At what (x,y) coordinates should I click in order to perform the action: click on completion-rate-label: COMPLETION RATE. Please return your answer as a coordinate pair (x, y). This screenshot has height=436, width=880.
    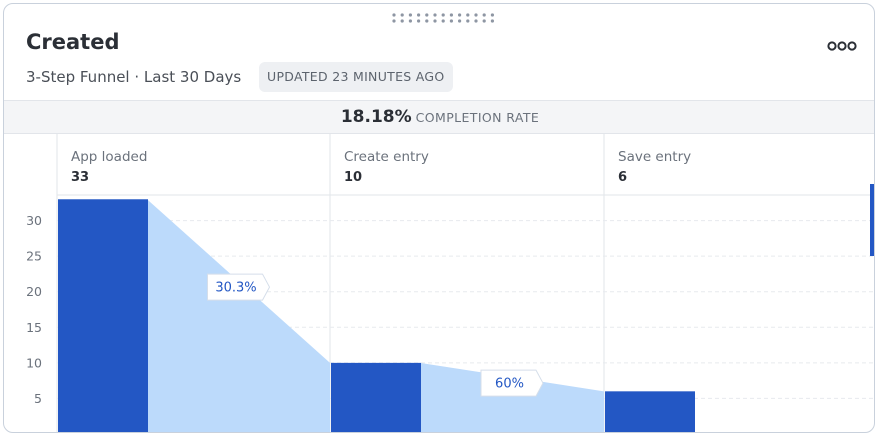
    Looking at the image, I should click on (477, 117).